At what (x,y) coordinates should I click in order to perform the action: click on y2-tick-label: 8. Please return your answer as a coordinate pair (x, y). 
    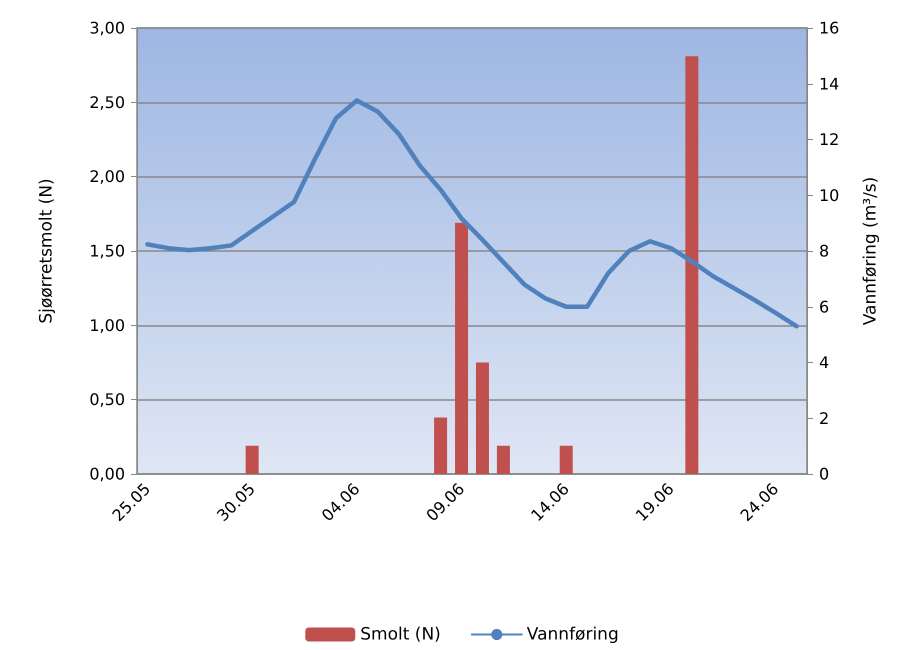
    Looking at the image, I should click on (824, 251).